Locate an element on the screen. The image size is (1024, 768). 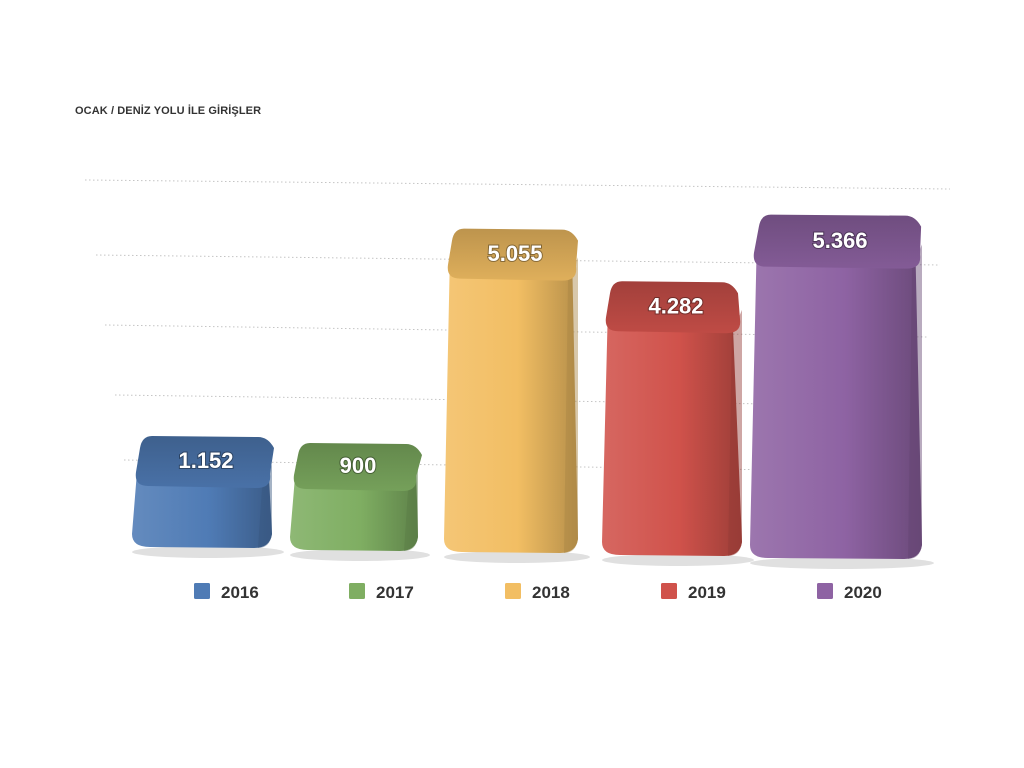
legend-item-2017: 2017 is located at coordinates (381, 592).